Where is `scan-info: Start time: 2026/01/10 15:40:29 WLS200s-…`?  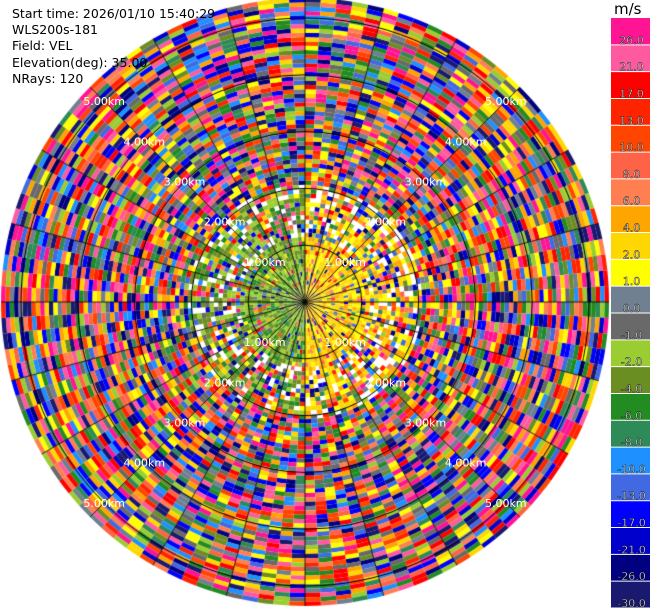 scan-info: Start time: 2026/01/10 15:40:29 WLS200s-… is located at coordinates (113, 46).